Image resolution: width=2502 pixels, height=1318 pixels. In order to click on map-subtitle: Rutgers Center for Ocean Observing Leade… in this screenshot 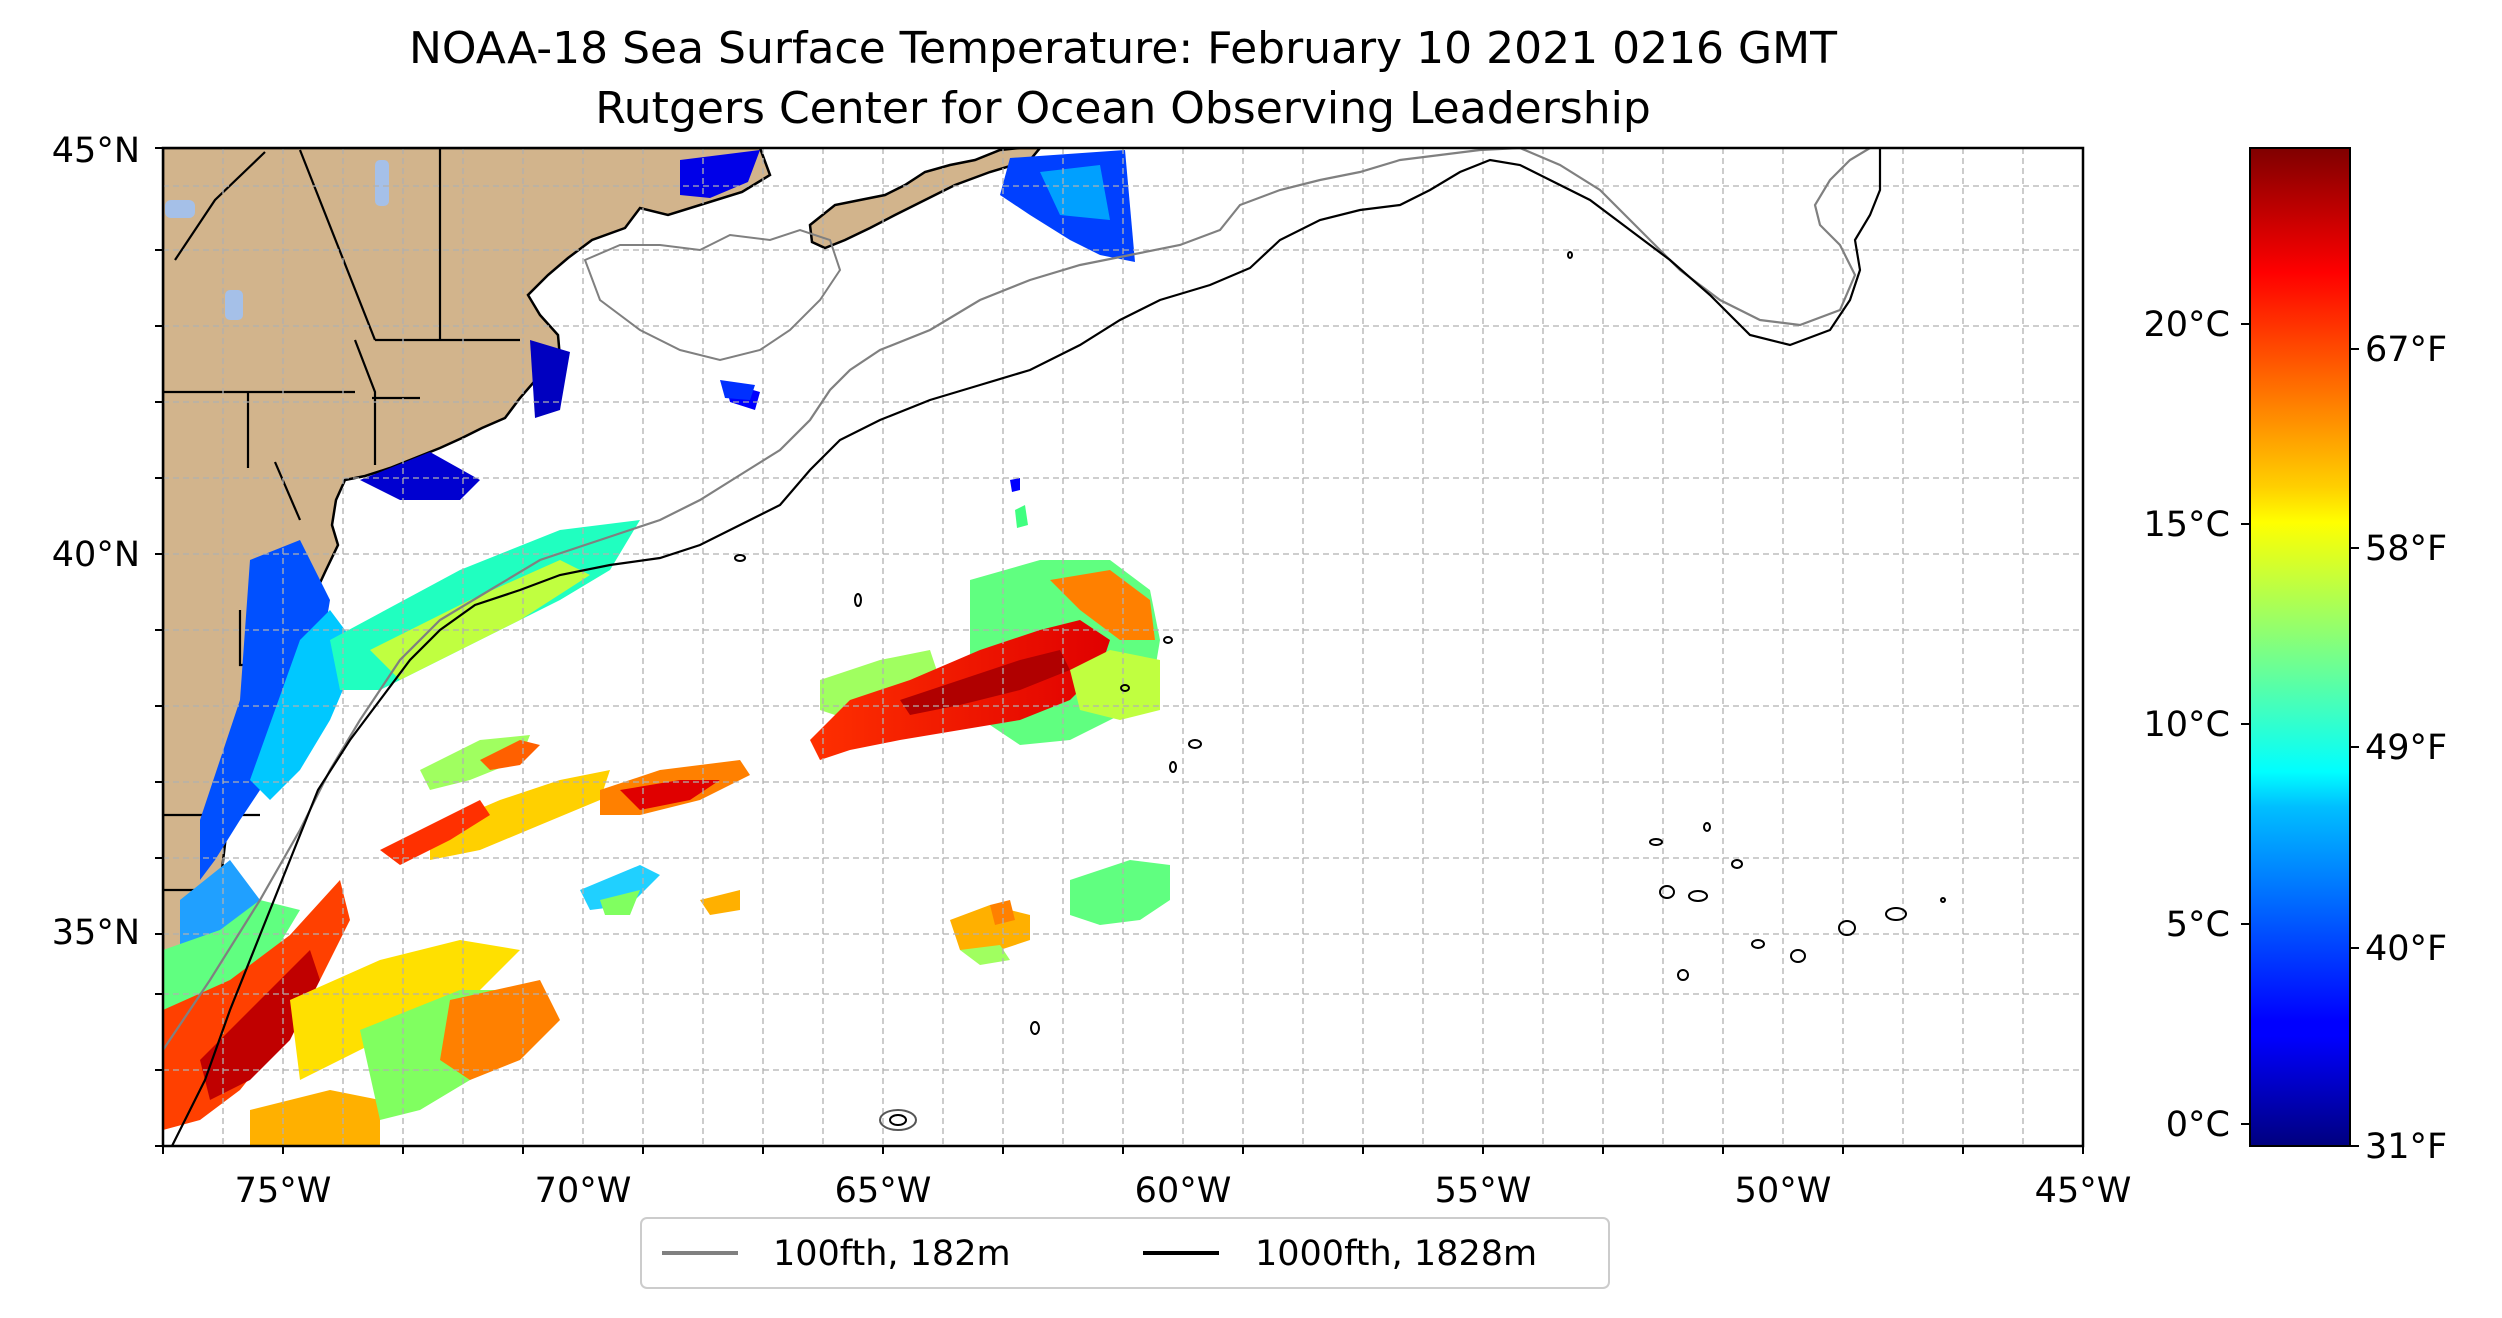, I will do `click(1123, 108)`.